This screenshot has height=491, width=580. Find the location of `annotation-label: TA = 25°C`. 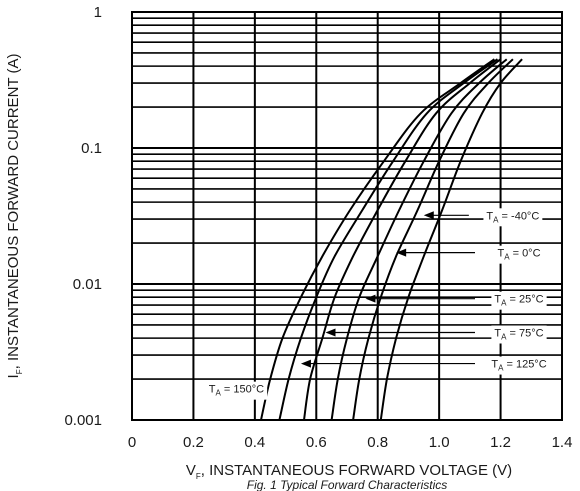

annotation-label: TA = 25°C is located at coordinates (518, 301).